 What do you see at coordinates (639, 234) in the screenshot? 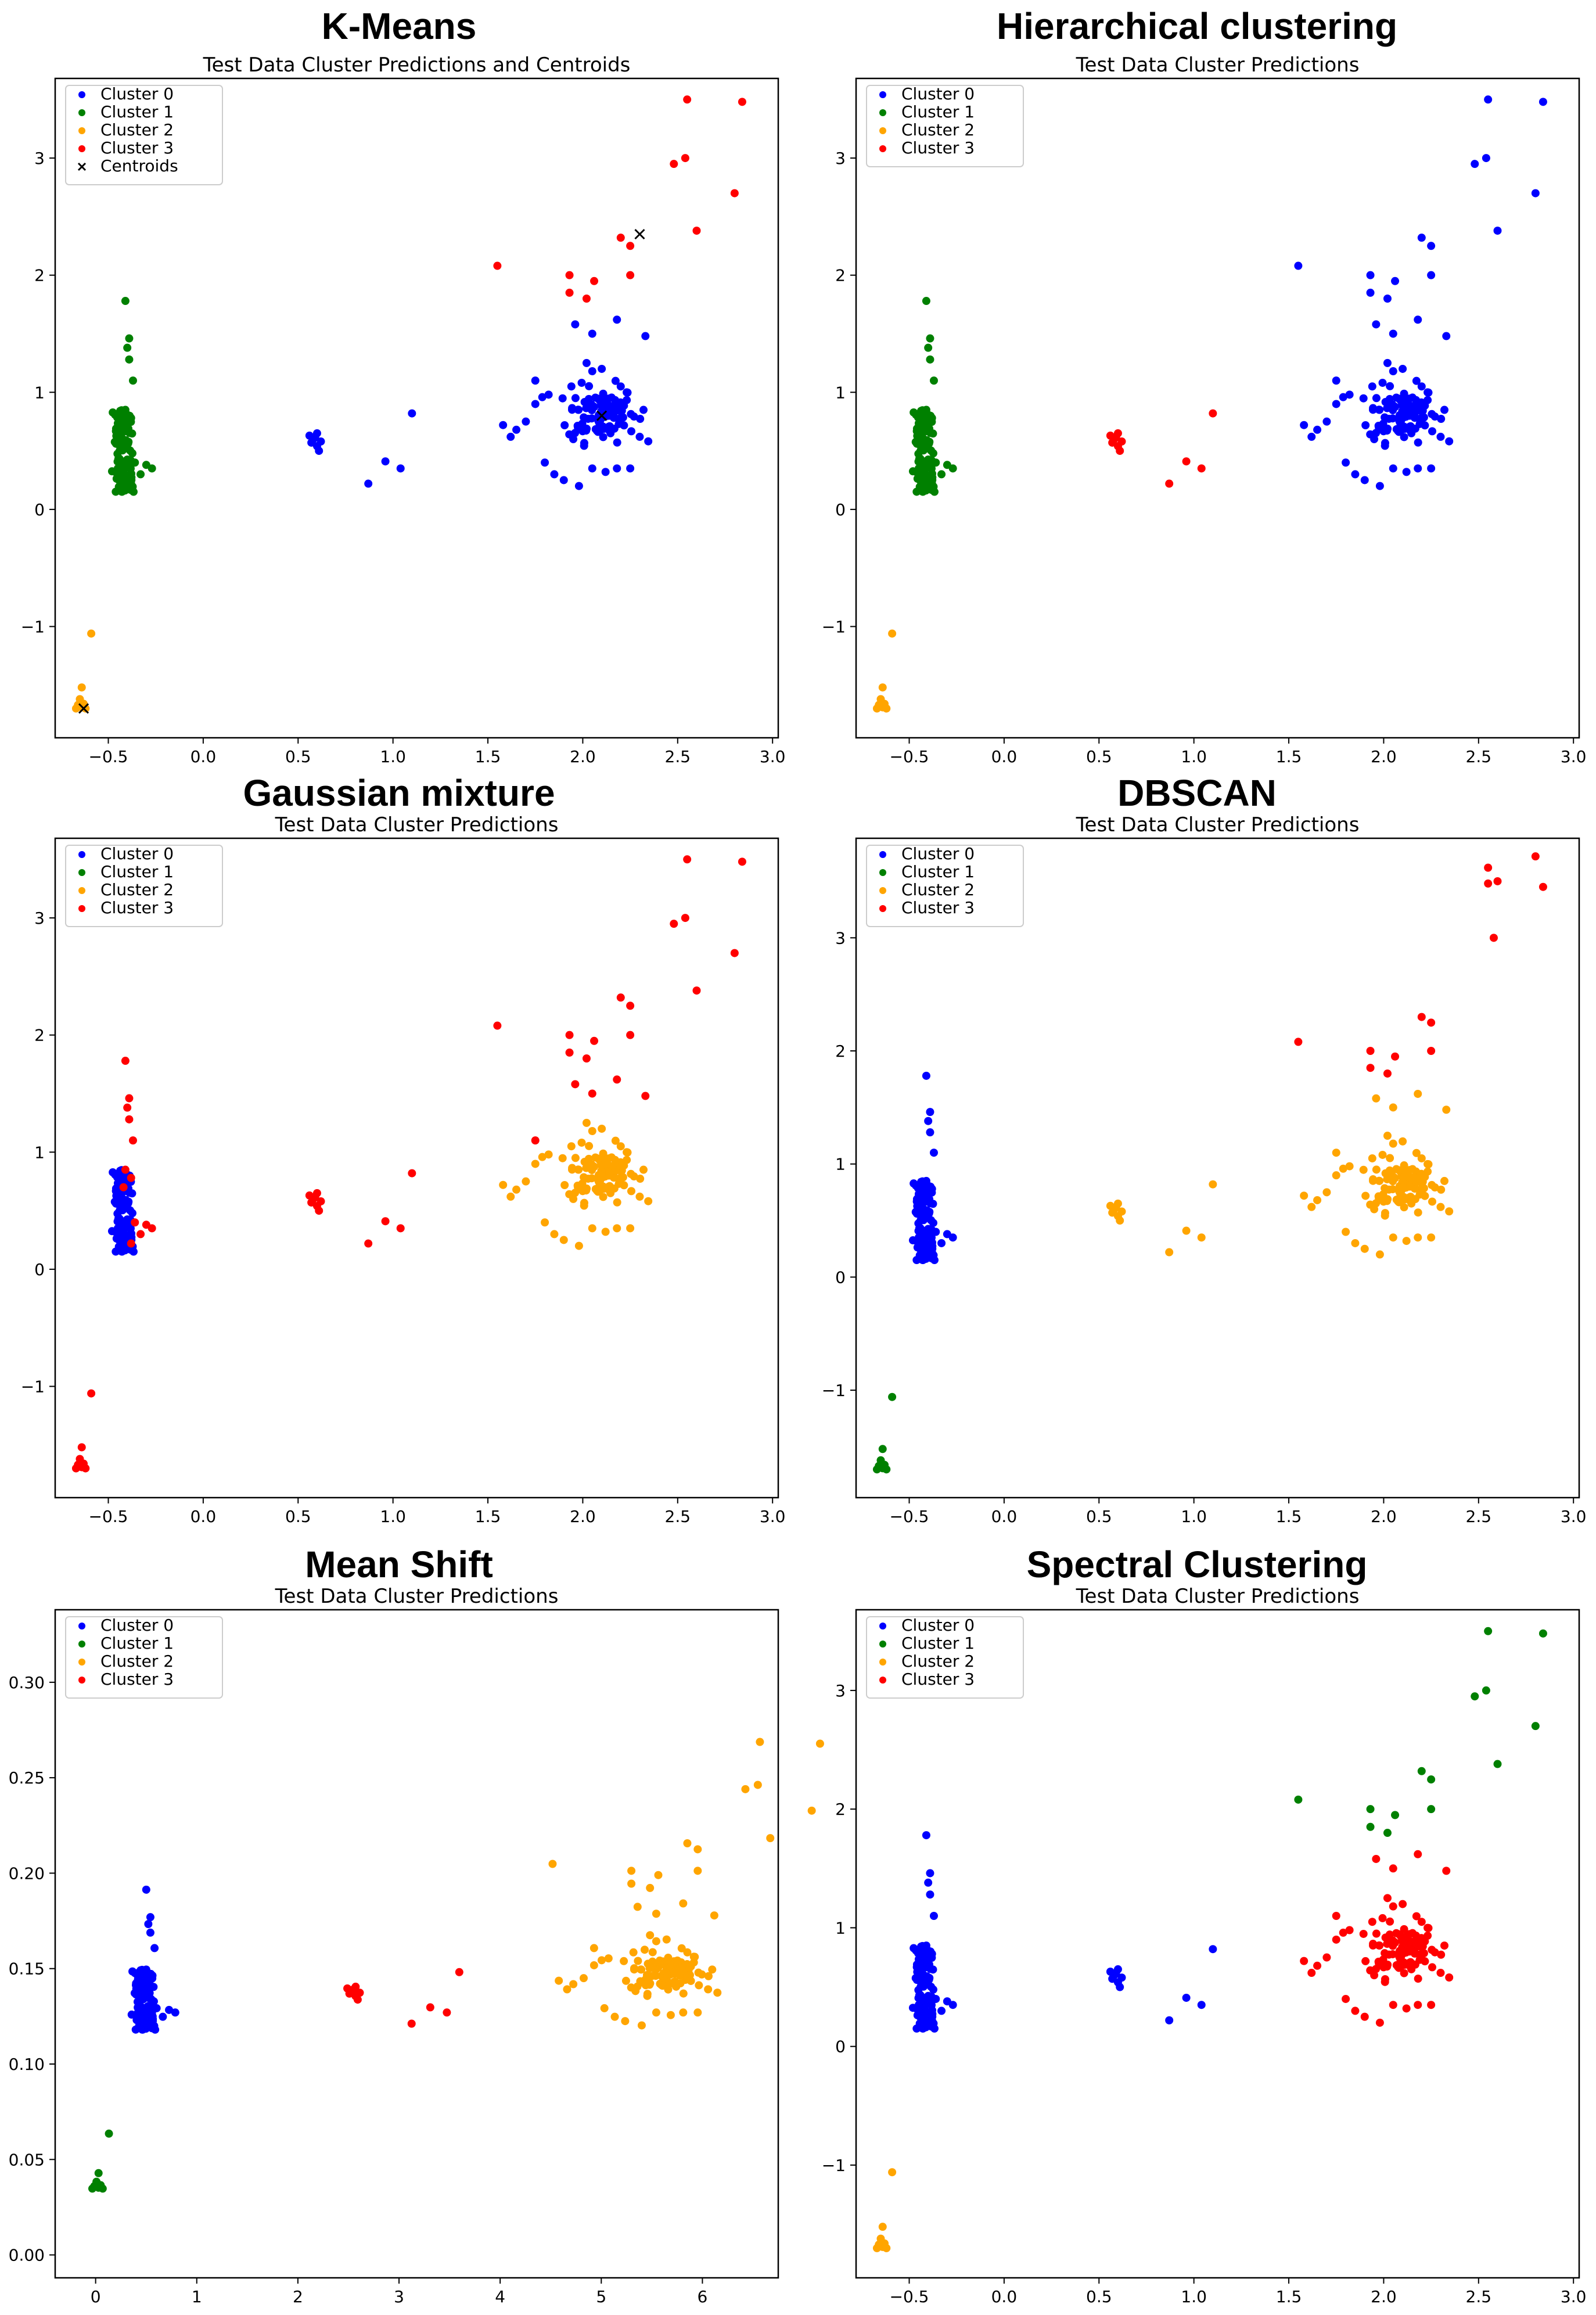
I see `centroid-marker` at bounding box center [639, 234].